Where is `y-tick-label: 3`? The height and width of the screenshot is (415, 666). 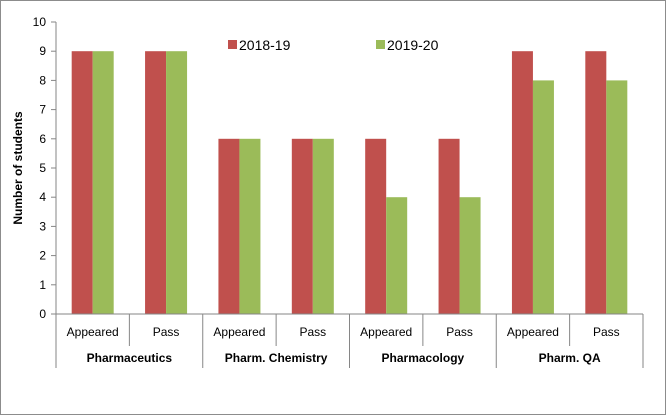 y-tick-label: 3 is located at coordinates (42, 226).